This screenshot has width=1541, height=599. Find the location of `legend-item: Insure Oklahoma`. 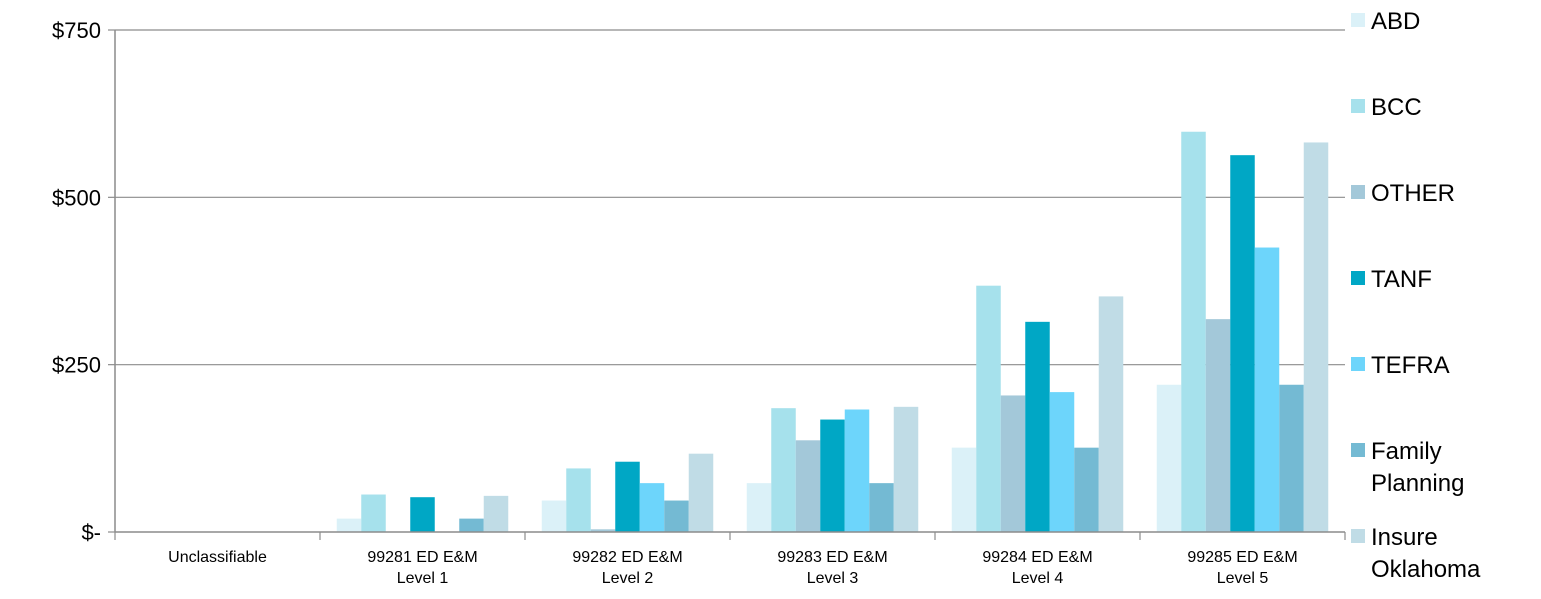

legend-item: Insure Oklahoma is located at coordinates (1416, 553).